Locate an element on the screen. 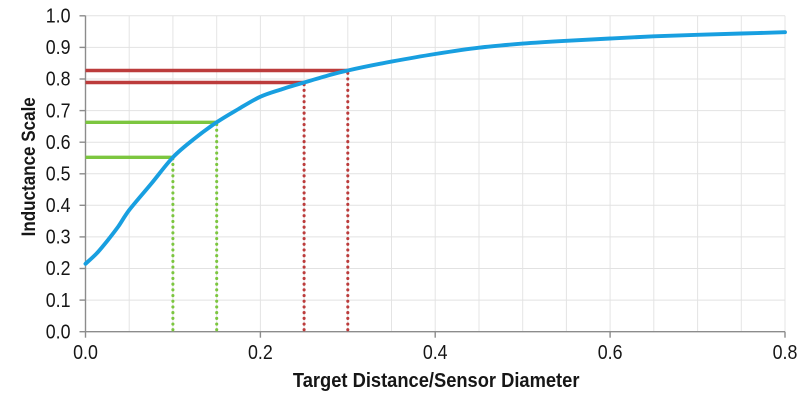  svg-text: 0.5 is located at coordinates (58, 174).